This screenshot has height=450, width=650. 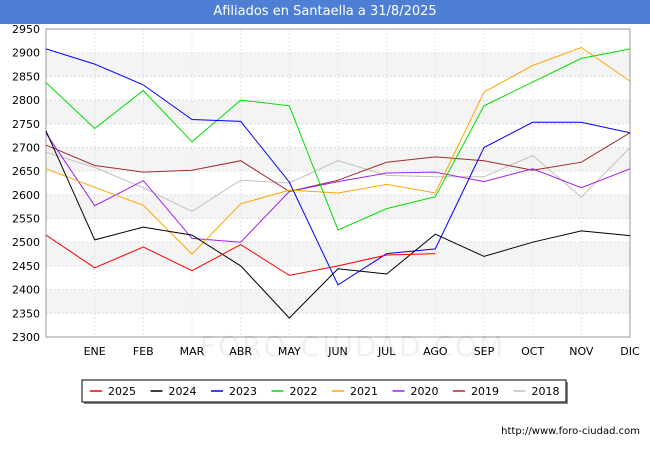 What do you see at coordinates (183, 391) in the screenshot?
I see `legend-label-2024: 2024` at bounding box center [183, 391].